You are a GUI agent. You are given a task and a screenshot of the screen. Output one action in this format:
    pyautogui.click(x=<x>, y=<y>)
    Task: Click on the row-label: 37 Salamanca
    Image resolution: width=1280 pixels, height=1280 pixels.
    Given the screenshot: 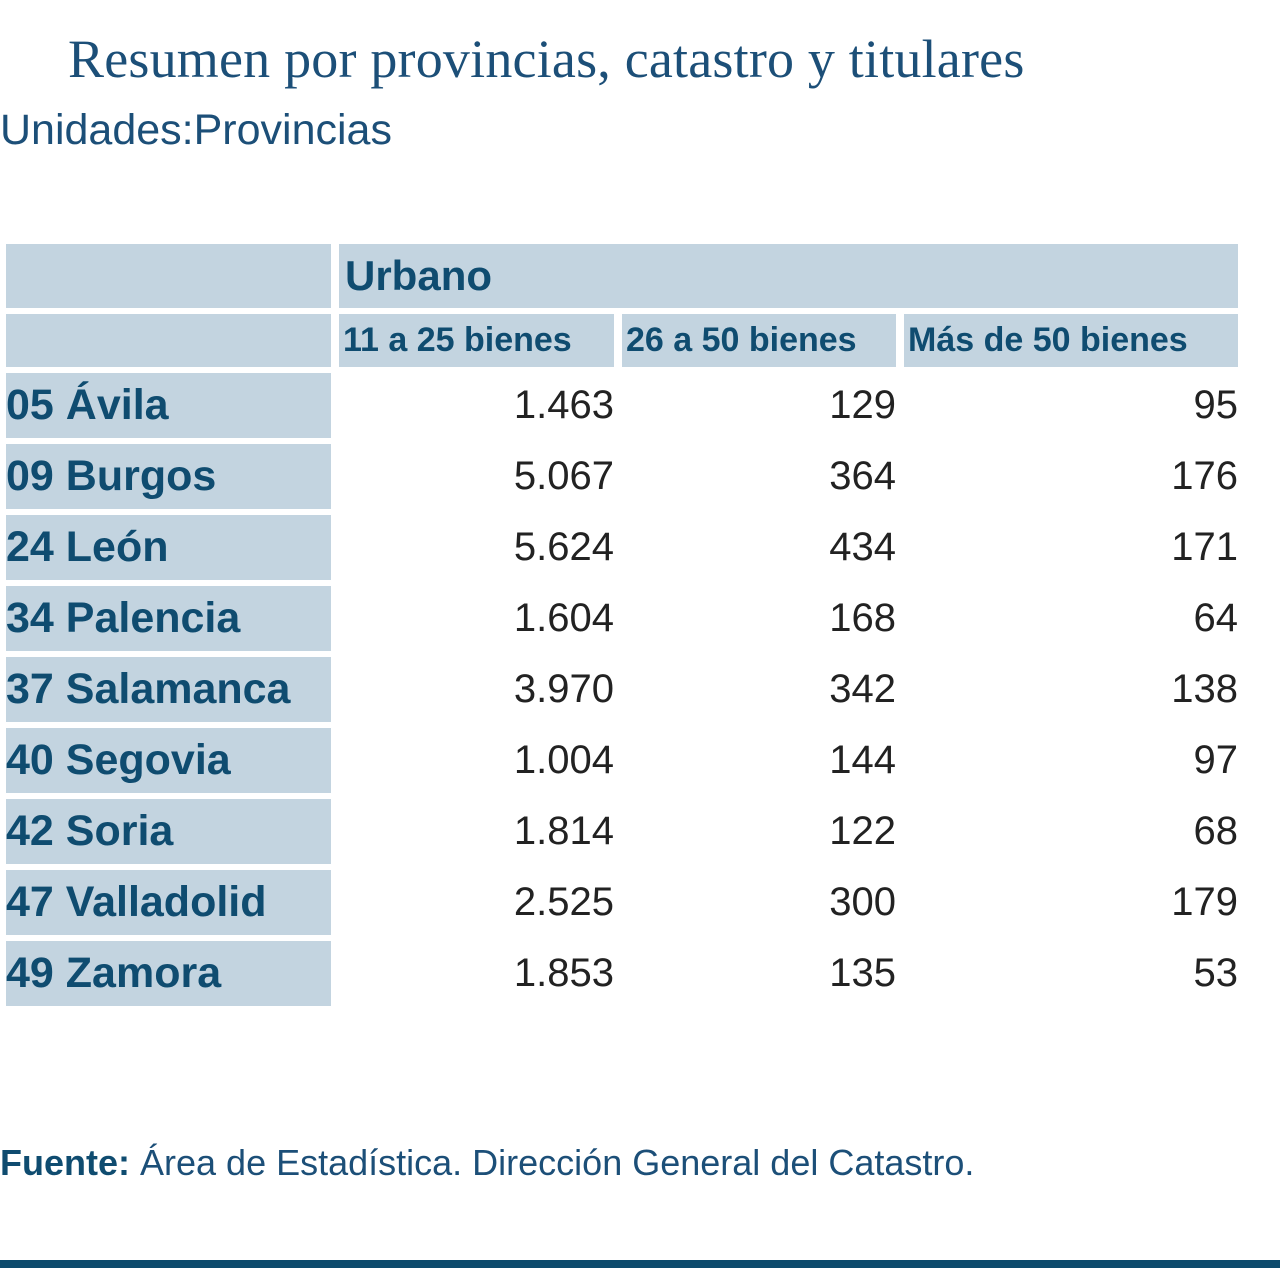 What is the action you would take?
    pyautogui.click(x=168, y=689)
    